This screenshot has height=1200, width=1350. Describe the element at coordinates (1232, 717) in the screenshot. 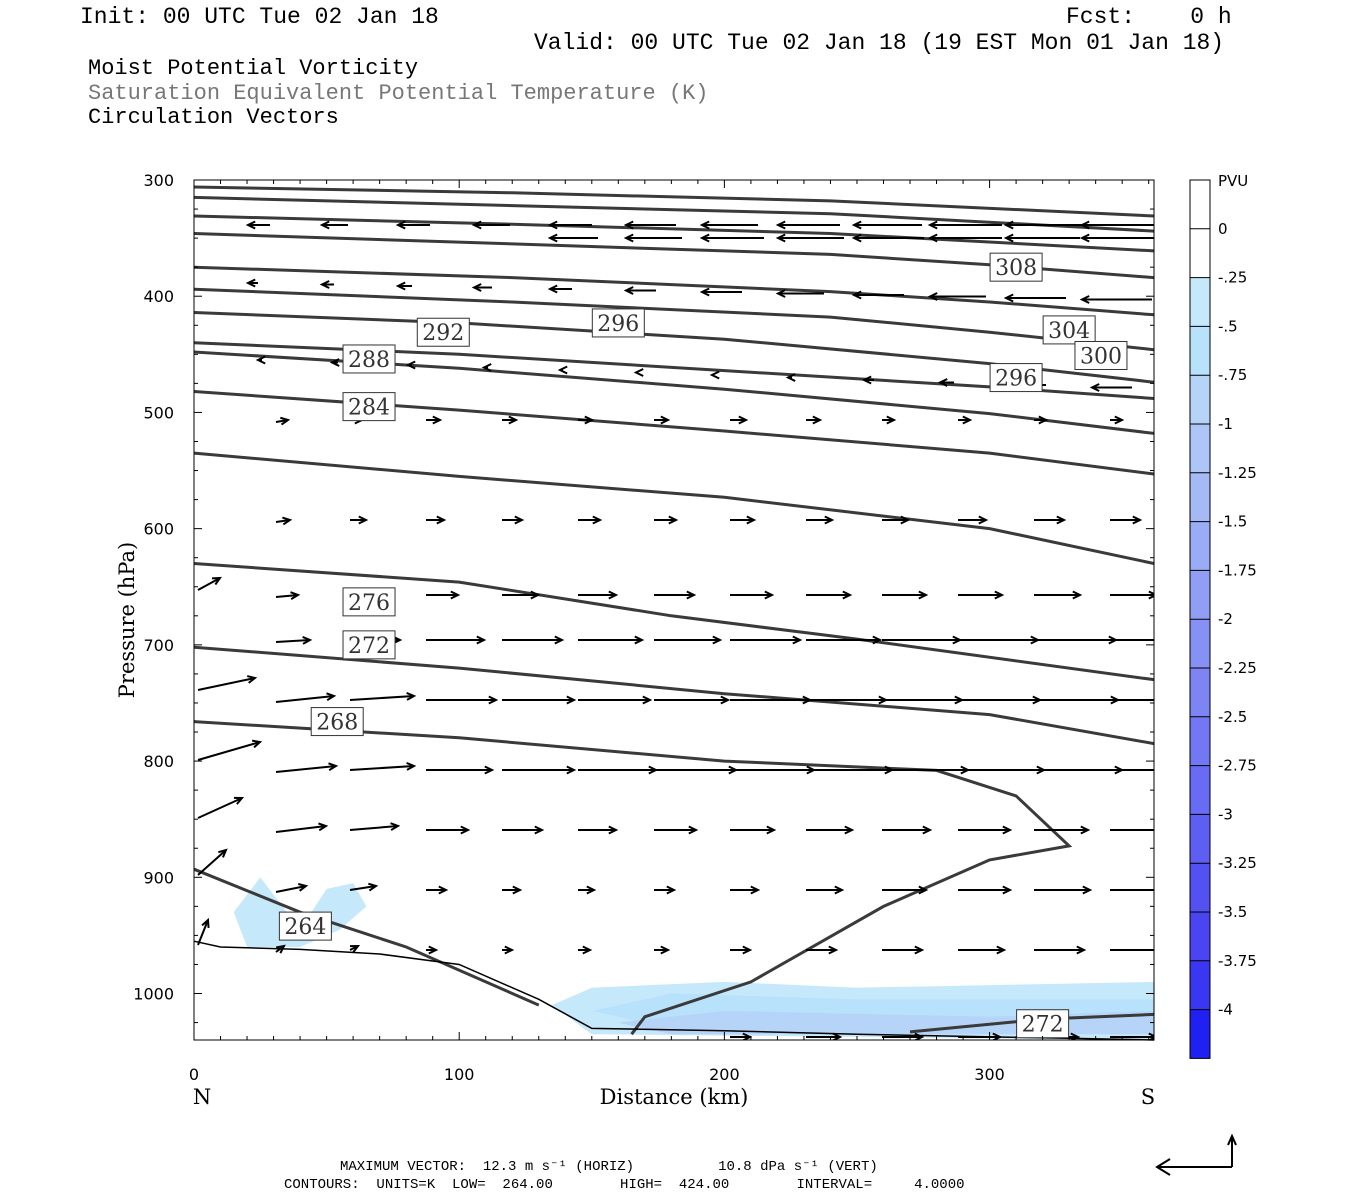

I see `colorbar-label-10: -2.5` at that location.